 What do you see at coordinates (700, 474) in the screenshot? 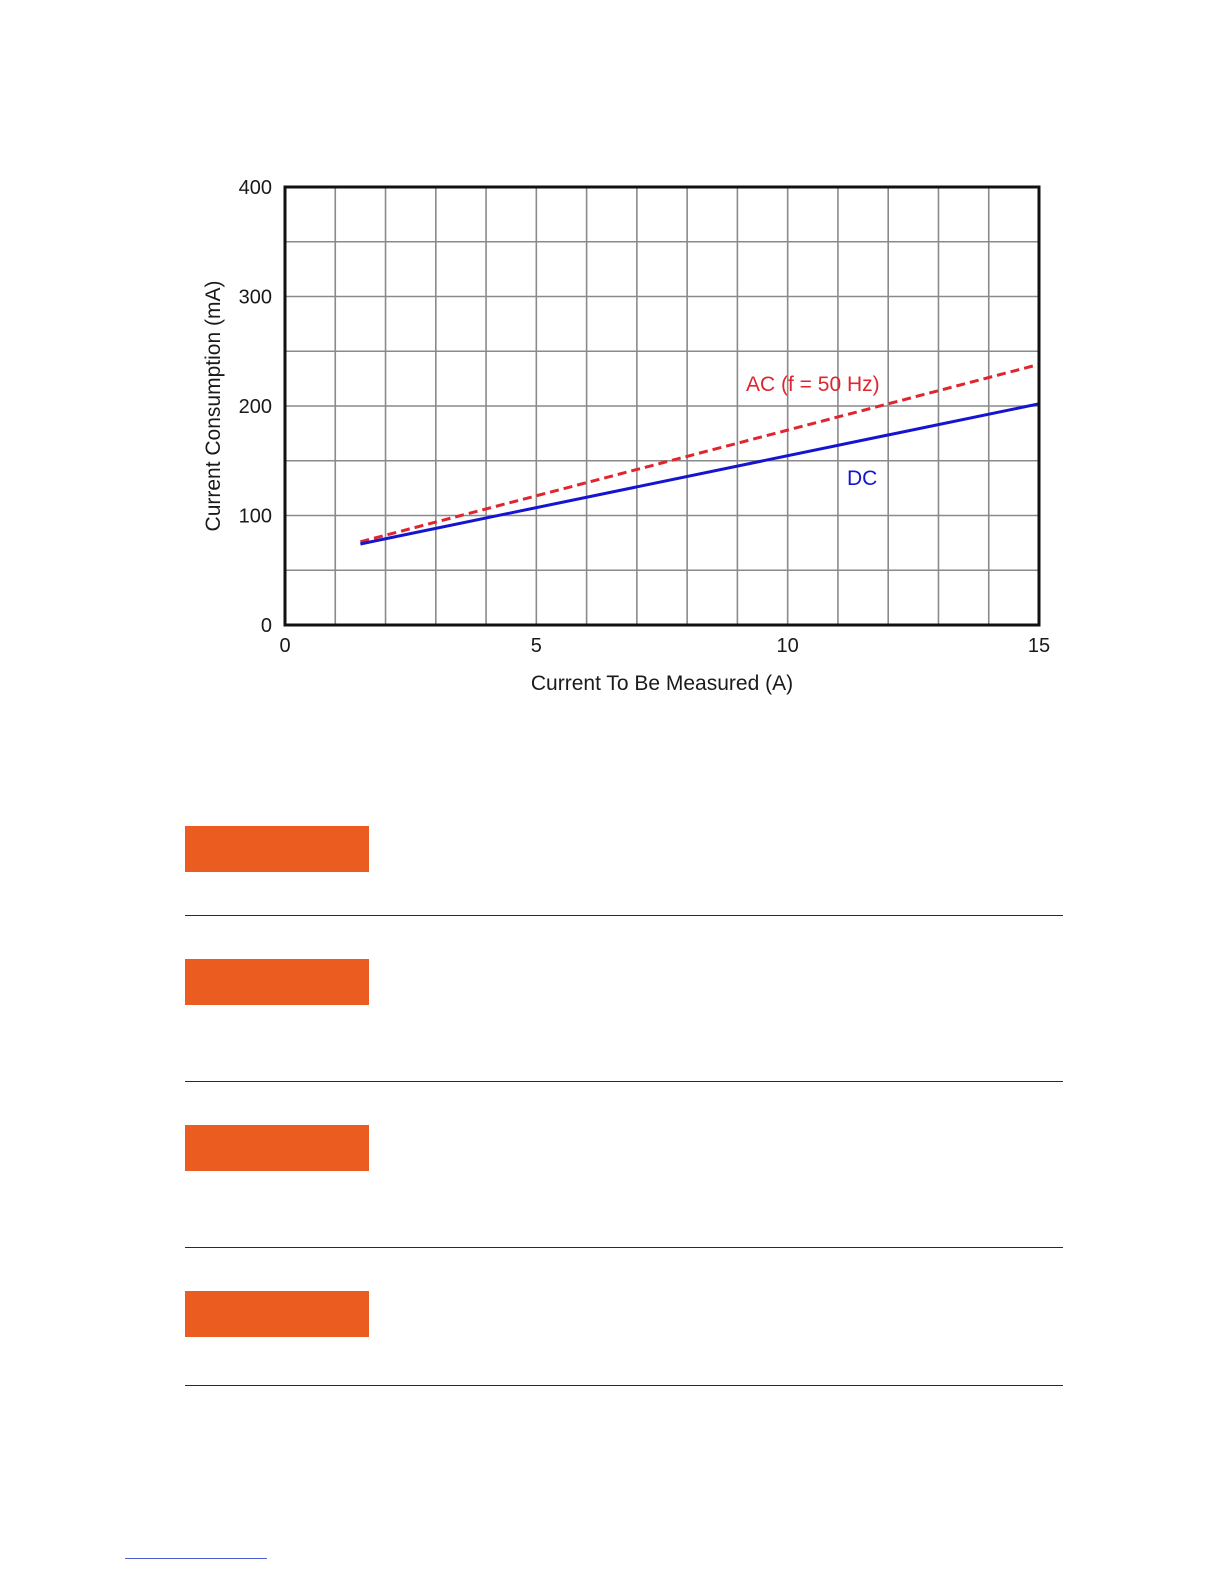
I see `series-line-dc` at bounding box center [700, 474].